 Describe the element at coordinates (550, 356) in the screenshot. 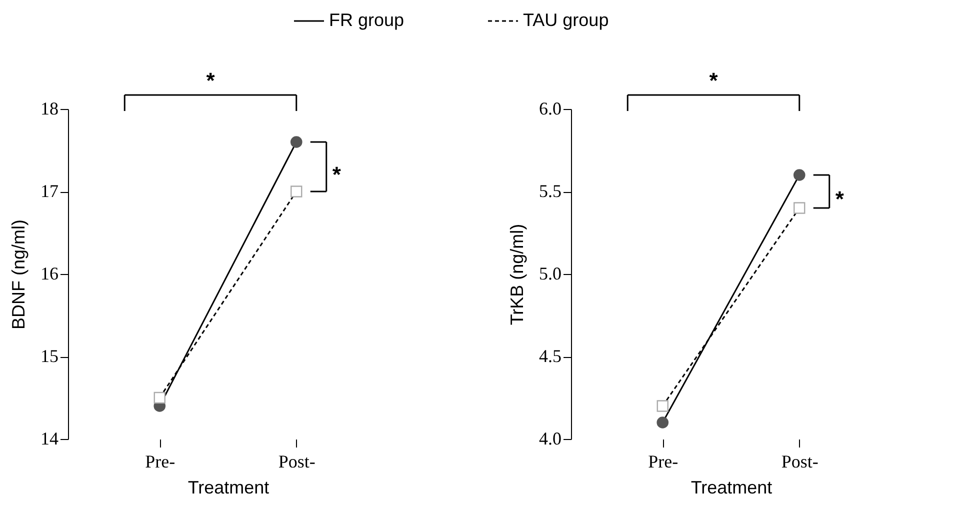

I see `y-tick-label: 4.5` at that location.